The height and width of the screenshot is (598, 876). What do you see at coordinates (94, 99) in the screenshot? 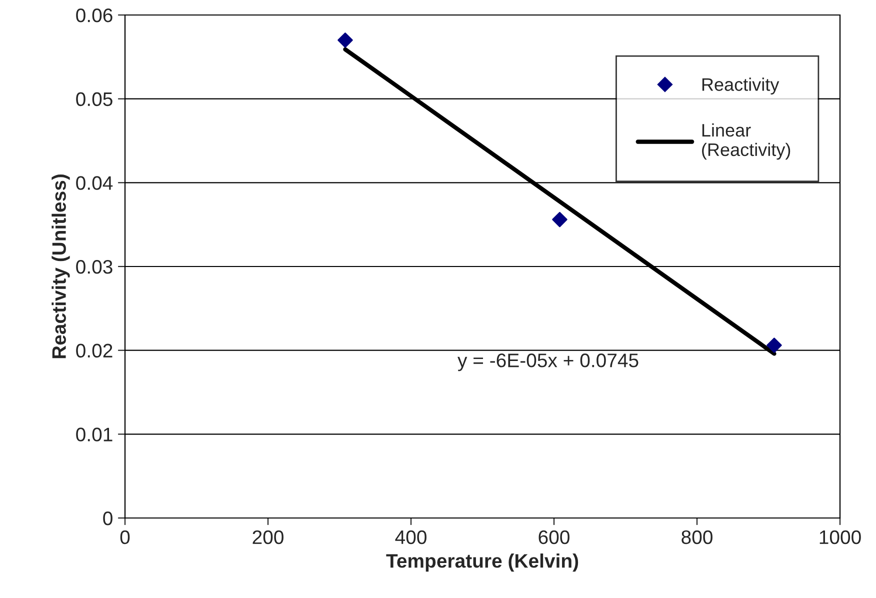
I see `y-tick-label: 0.05` at bounding box center [94, 99].